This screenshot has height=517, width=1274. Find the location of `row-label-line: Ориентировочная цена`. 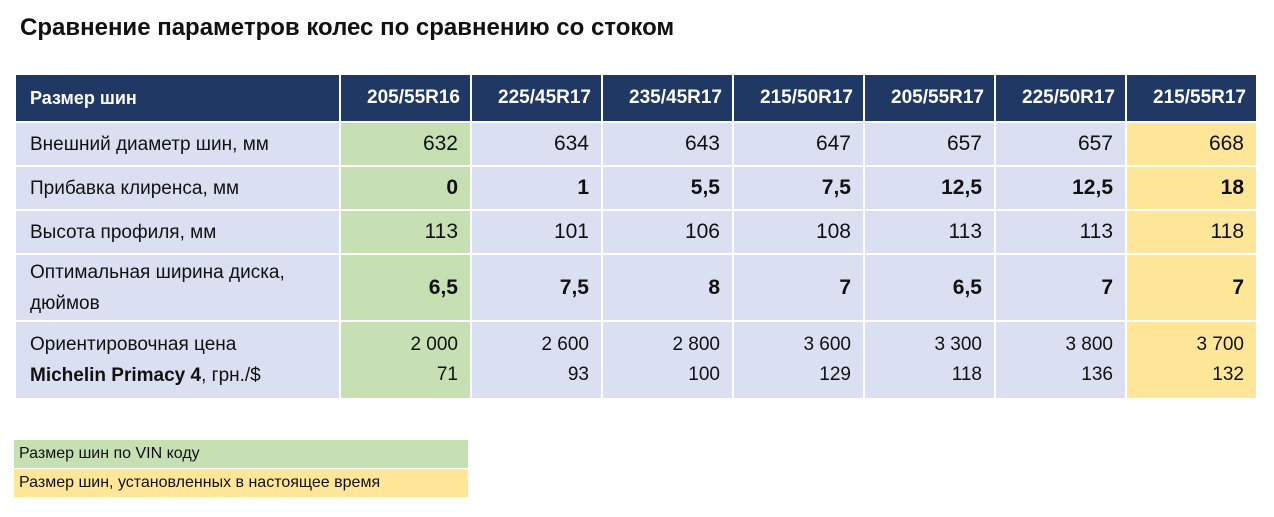

row-label-line: Ориентировочная цена is located at coordinates (133, 344).